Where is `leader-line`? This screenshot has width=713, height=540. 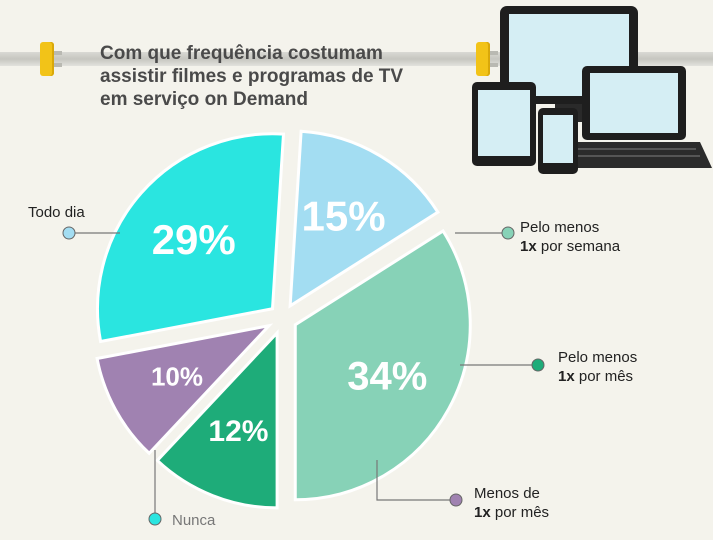 leader-line is located at coordinates (414, 480).